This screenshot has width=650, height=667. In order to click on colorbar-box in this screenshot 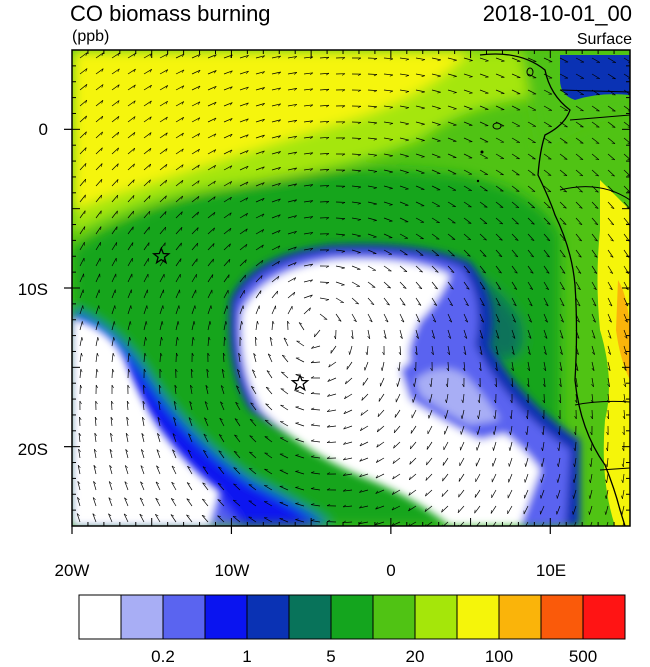, I will do `click(520, 617)`.